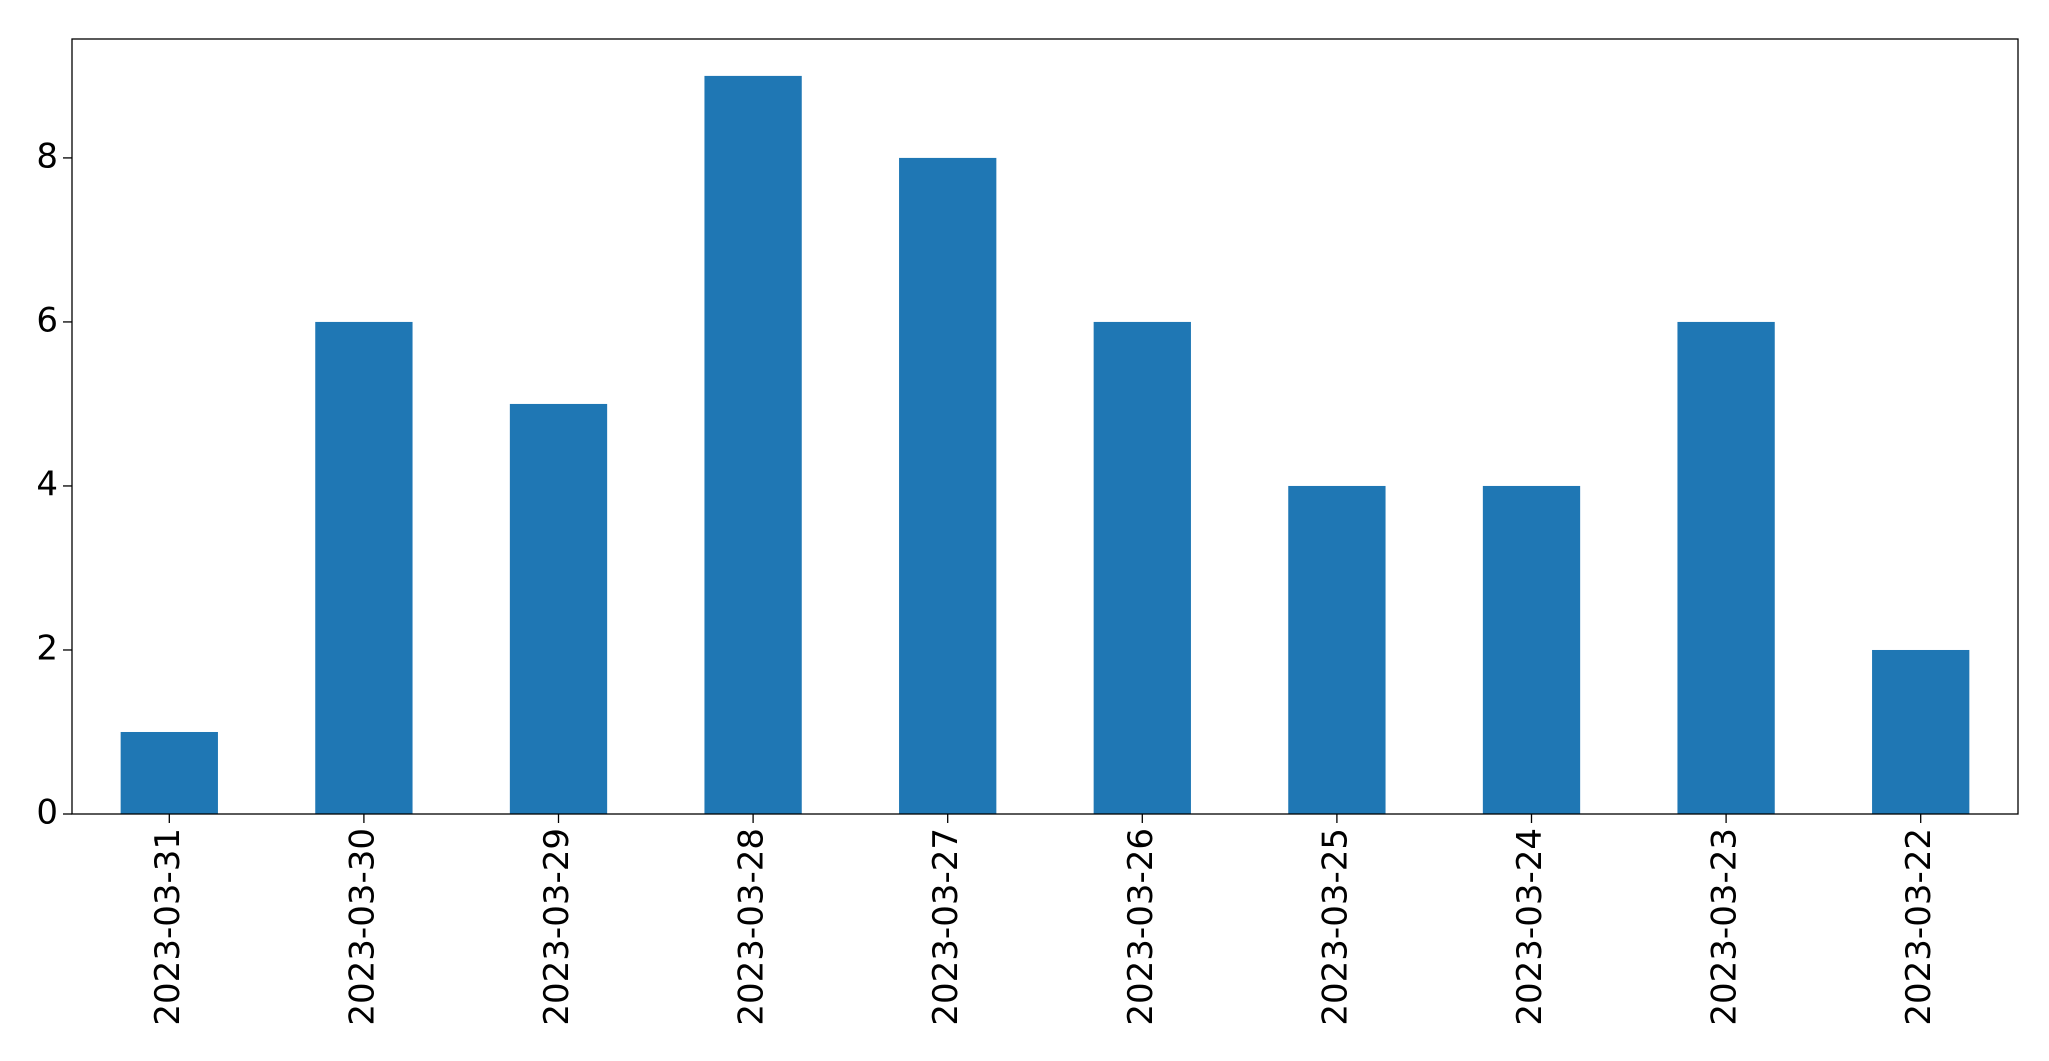  Describe the element at coordinates (47, 320) in the screenshot. I see `y-tick-label: 6` at that location.